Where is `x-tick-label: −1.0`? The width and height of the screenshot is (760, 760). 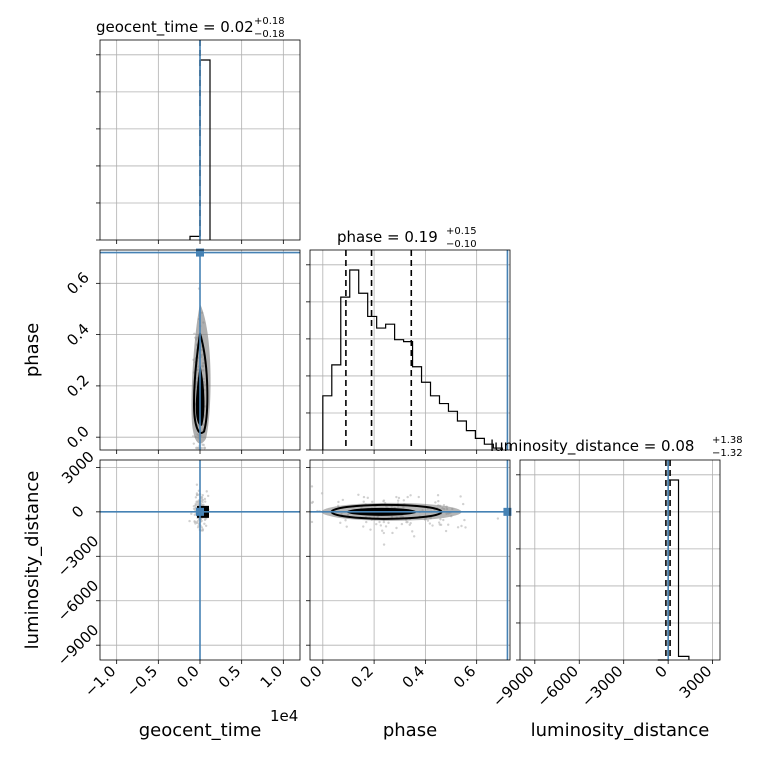 x-tick-label: −1.0 is located at coordinates (100, 681).